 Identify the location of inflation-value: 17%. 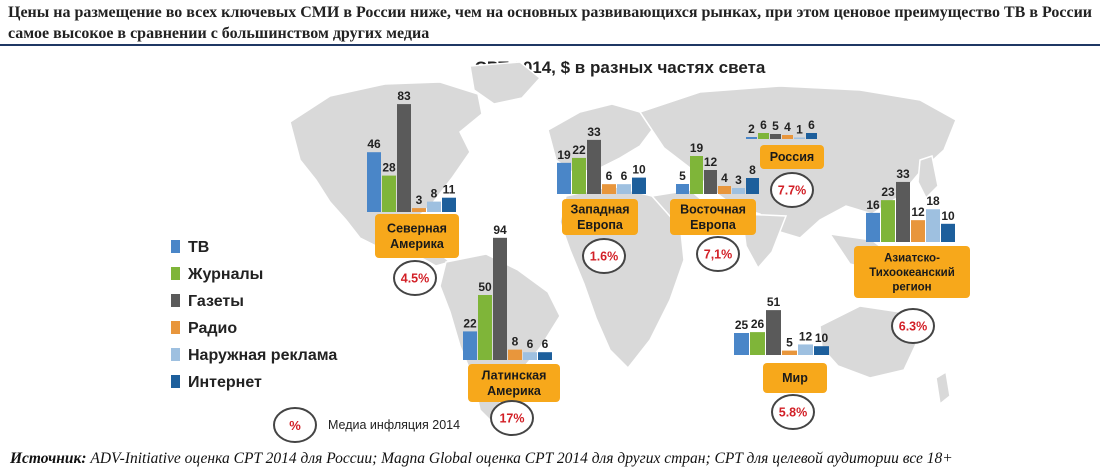
(511, 419).